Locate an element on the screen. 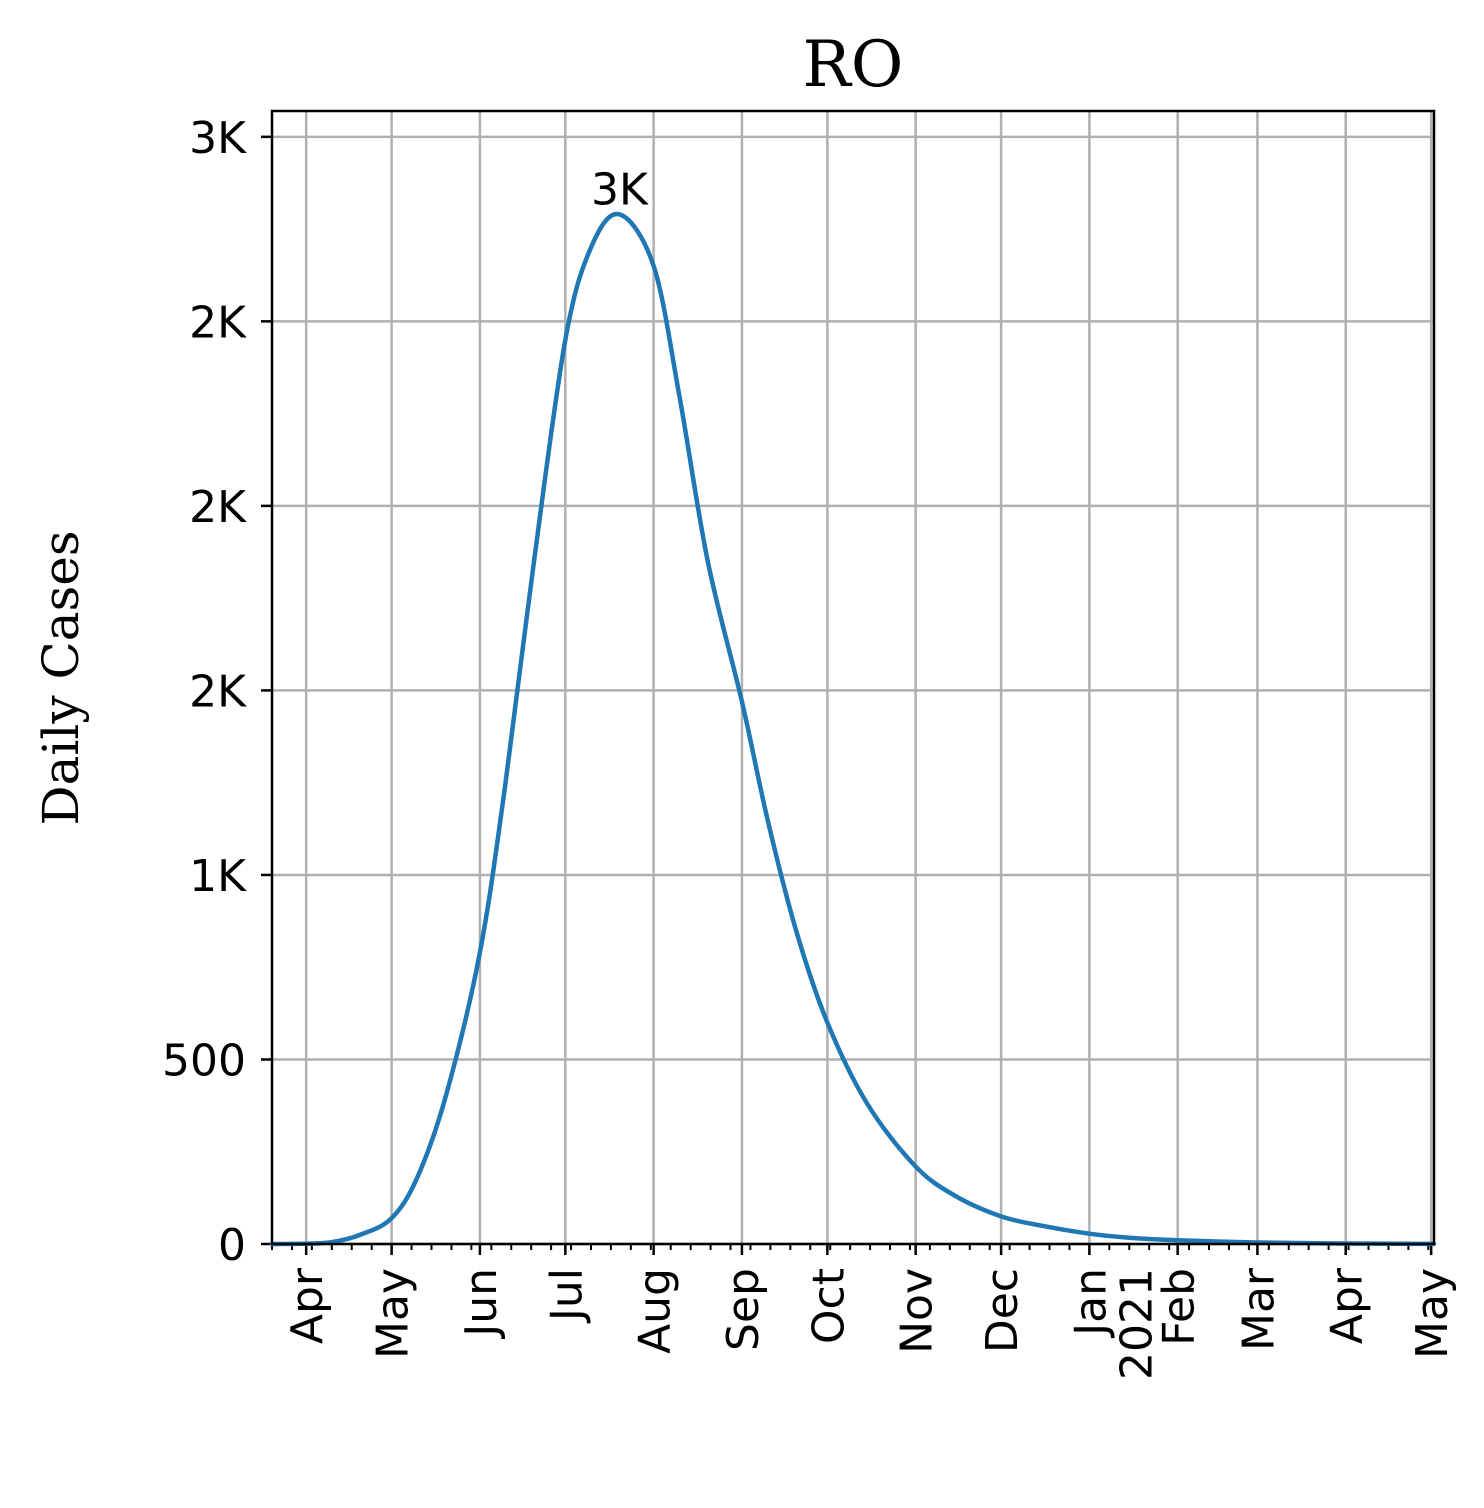 The height and width of the screenshot is (1508, 1484). x-tick-label: Aug is located at coordinates (655, 1311).